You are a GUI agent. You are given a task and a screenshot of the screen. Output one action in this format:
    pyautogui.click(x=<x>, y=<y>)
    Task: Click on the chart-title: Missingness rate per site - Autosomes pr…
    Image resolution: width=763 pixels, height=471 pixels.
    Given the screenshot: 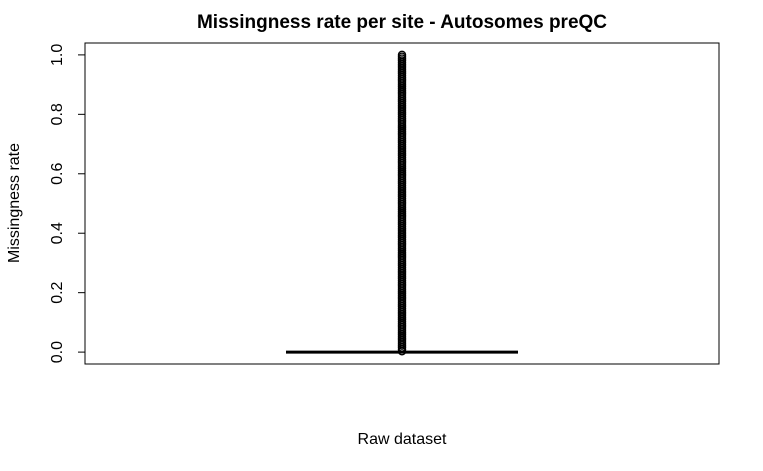 What is the action you would take?
    pyautogui.click(x=402, y=22)
    